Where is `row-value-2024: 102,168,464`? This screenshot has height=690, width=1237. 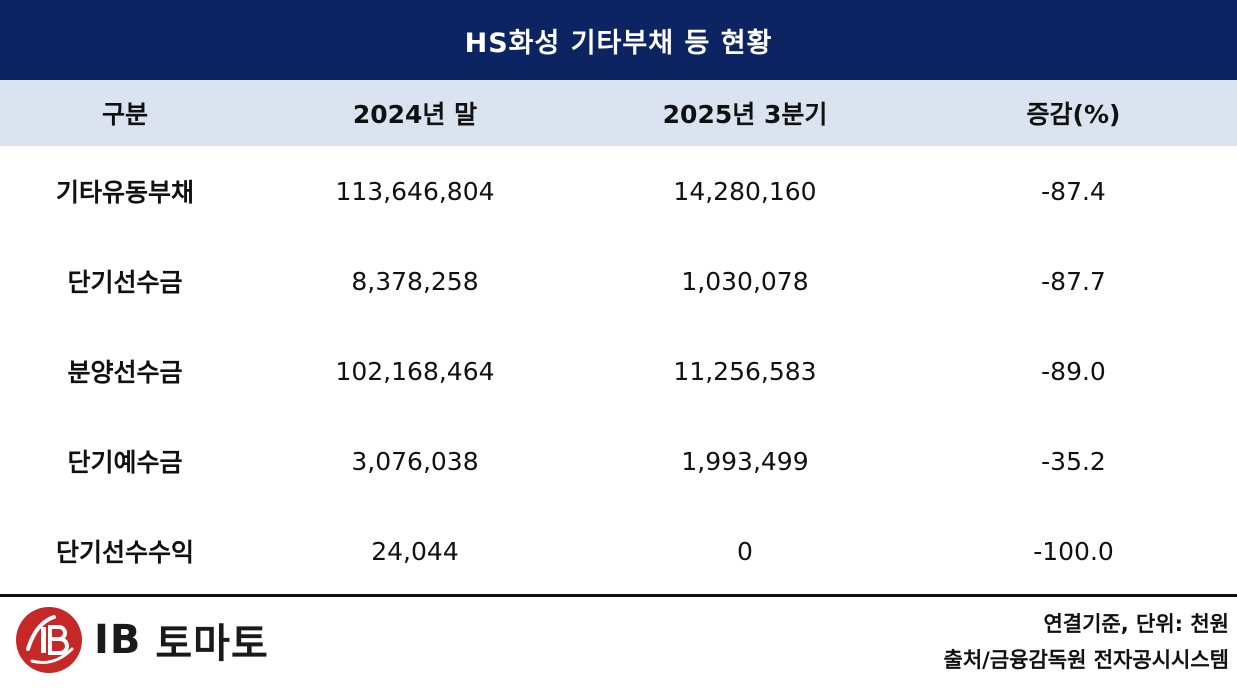 row-value-2024: 102,168,464 is located at coordinates (415, 371).